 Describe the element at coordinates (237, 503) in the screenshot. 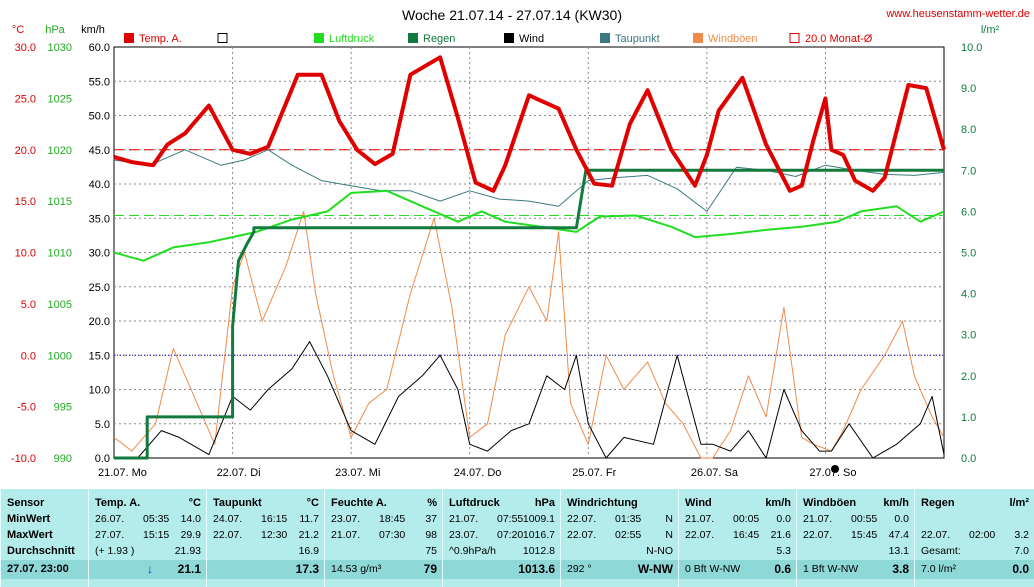

I see `stats-column-header: Taupunkt` at that location.